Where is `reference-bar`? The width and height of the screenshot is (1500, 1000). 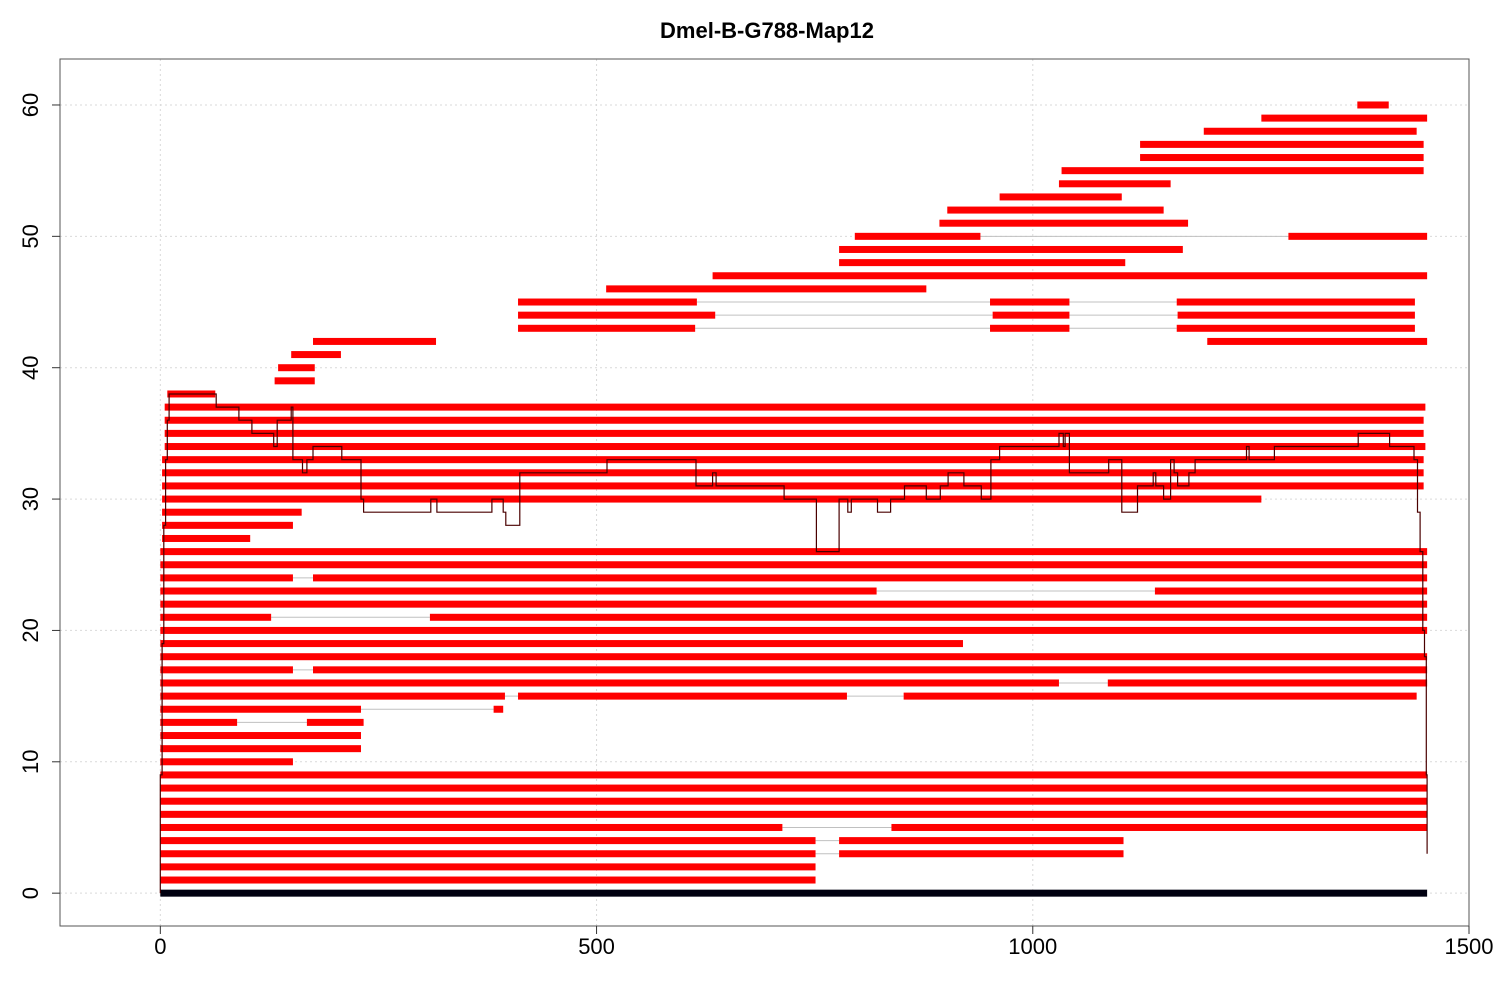 reference-bar is located at coordinates (794, 893).